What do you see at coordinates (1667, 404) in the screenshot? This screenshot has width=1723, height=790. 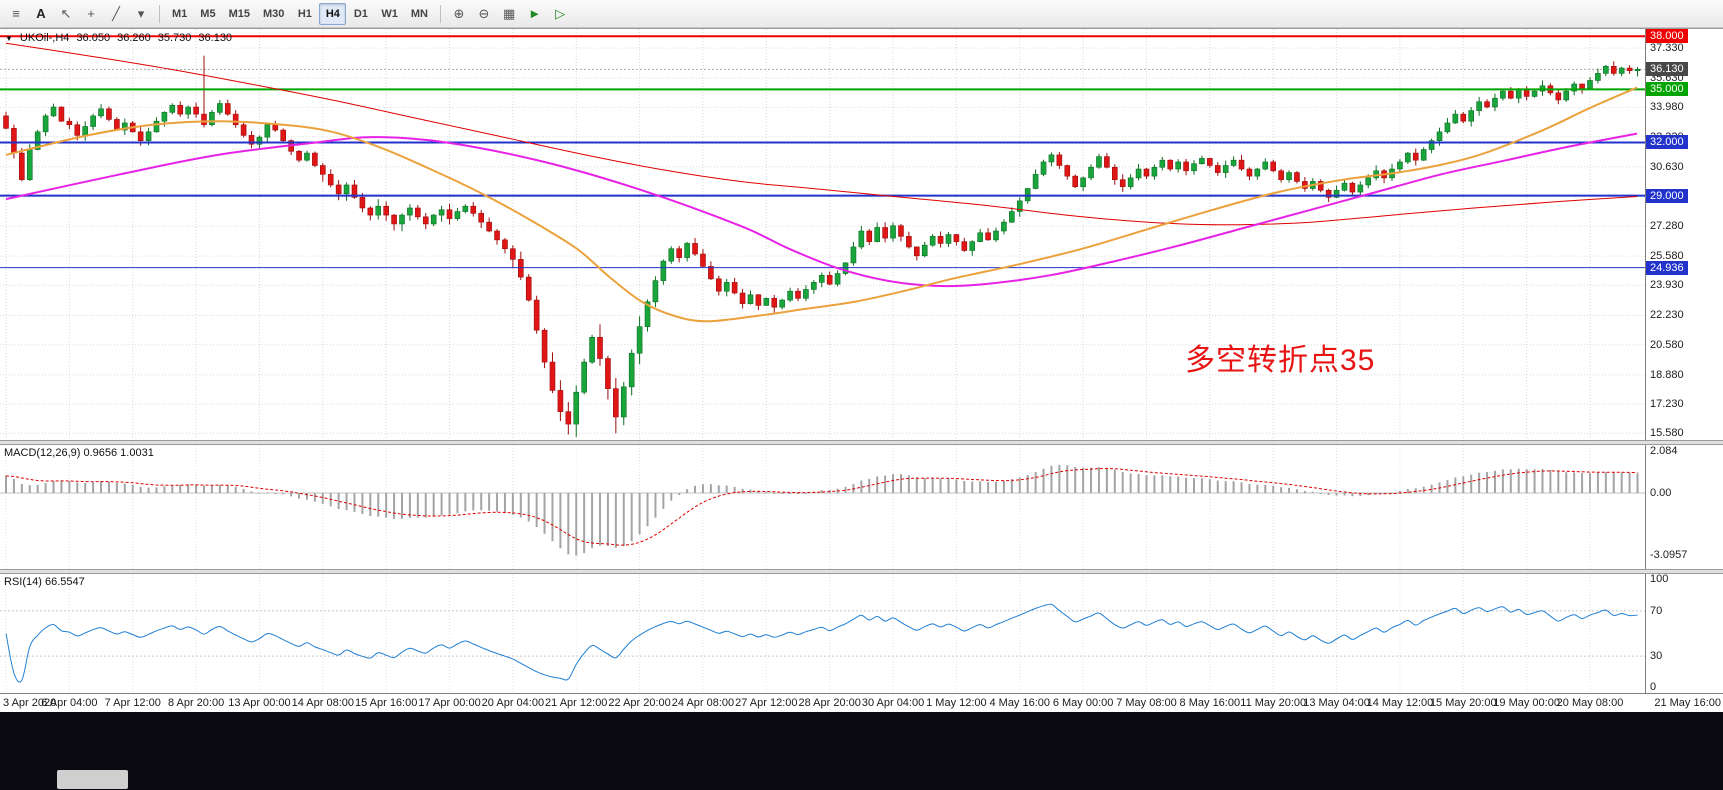 I see `price-tick: 17.230` at bounding box center [1667, 404].